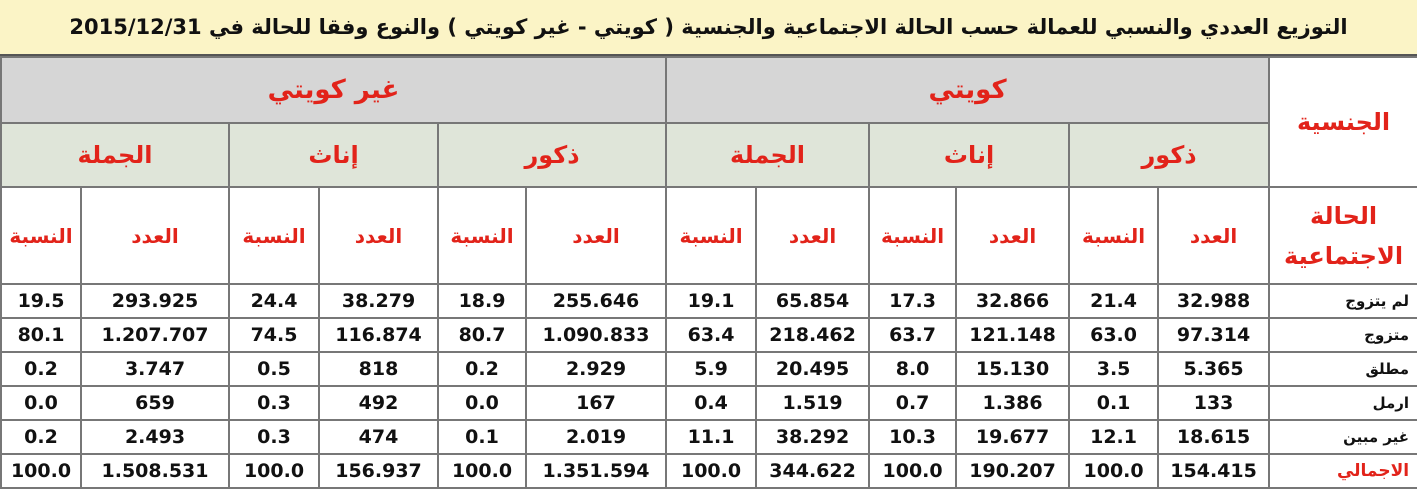 The width and height of the screenshot is (1417, 492). Describe the element at coordinates (711, 403) in the screenshot. I see `cell: 0.4` at that location.